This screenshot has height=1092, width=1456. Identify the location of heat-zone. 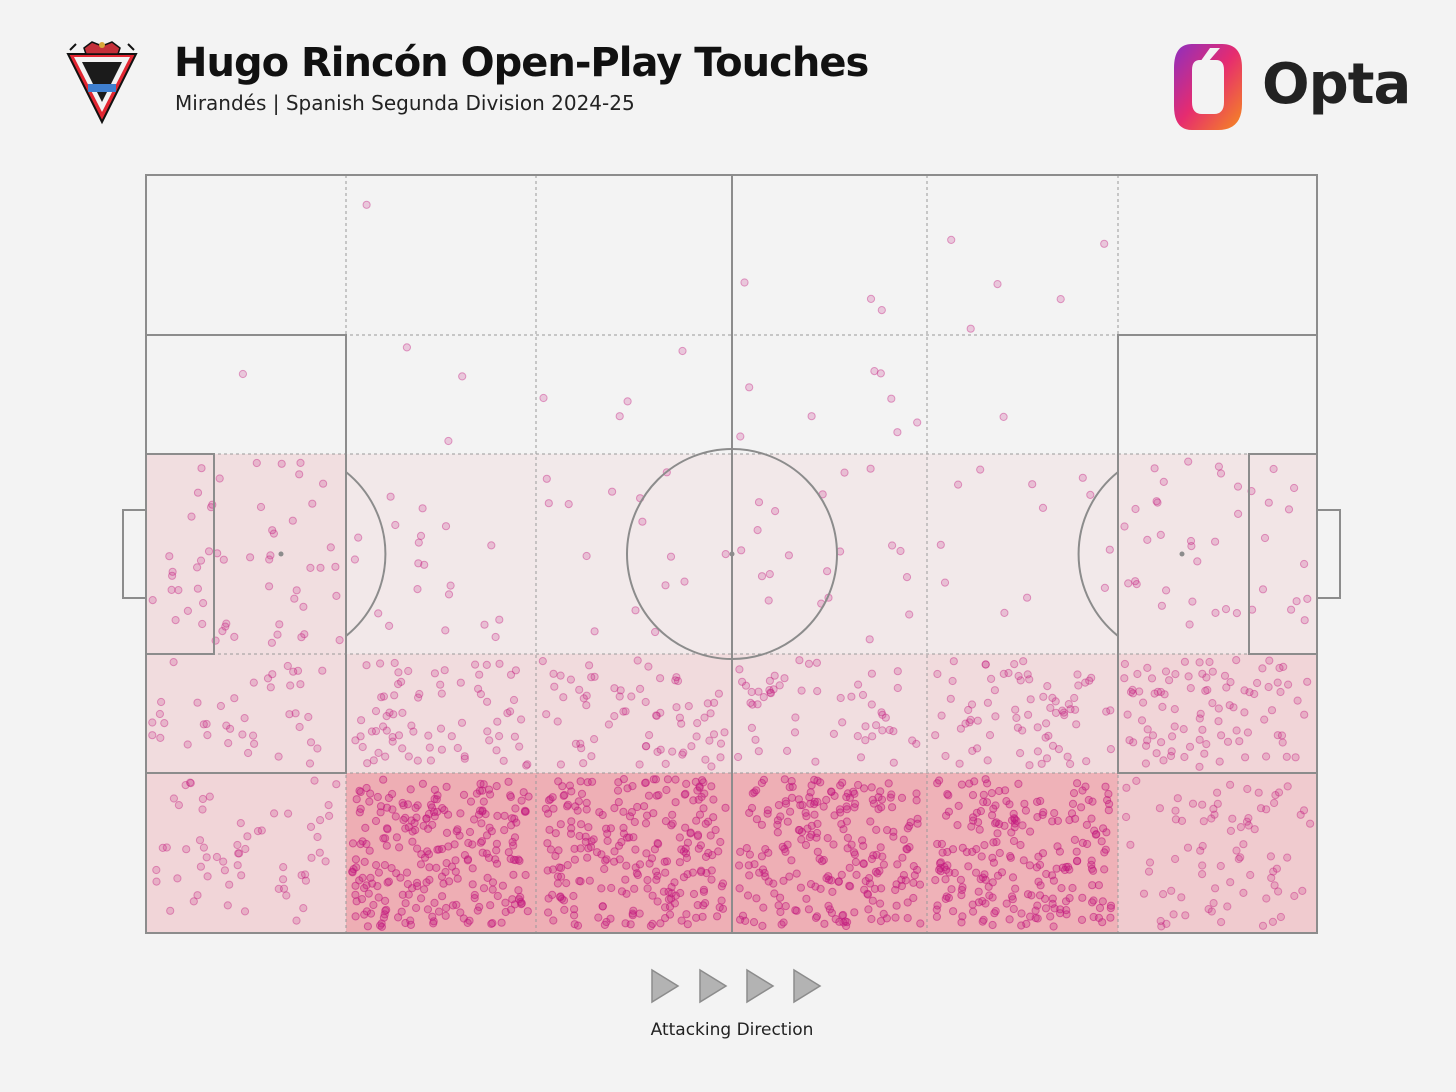
(634, 394).